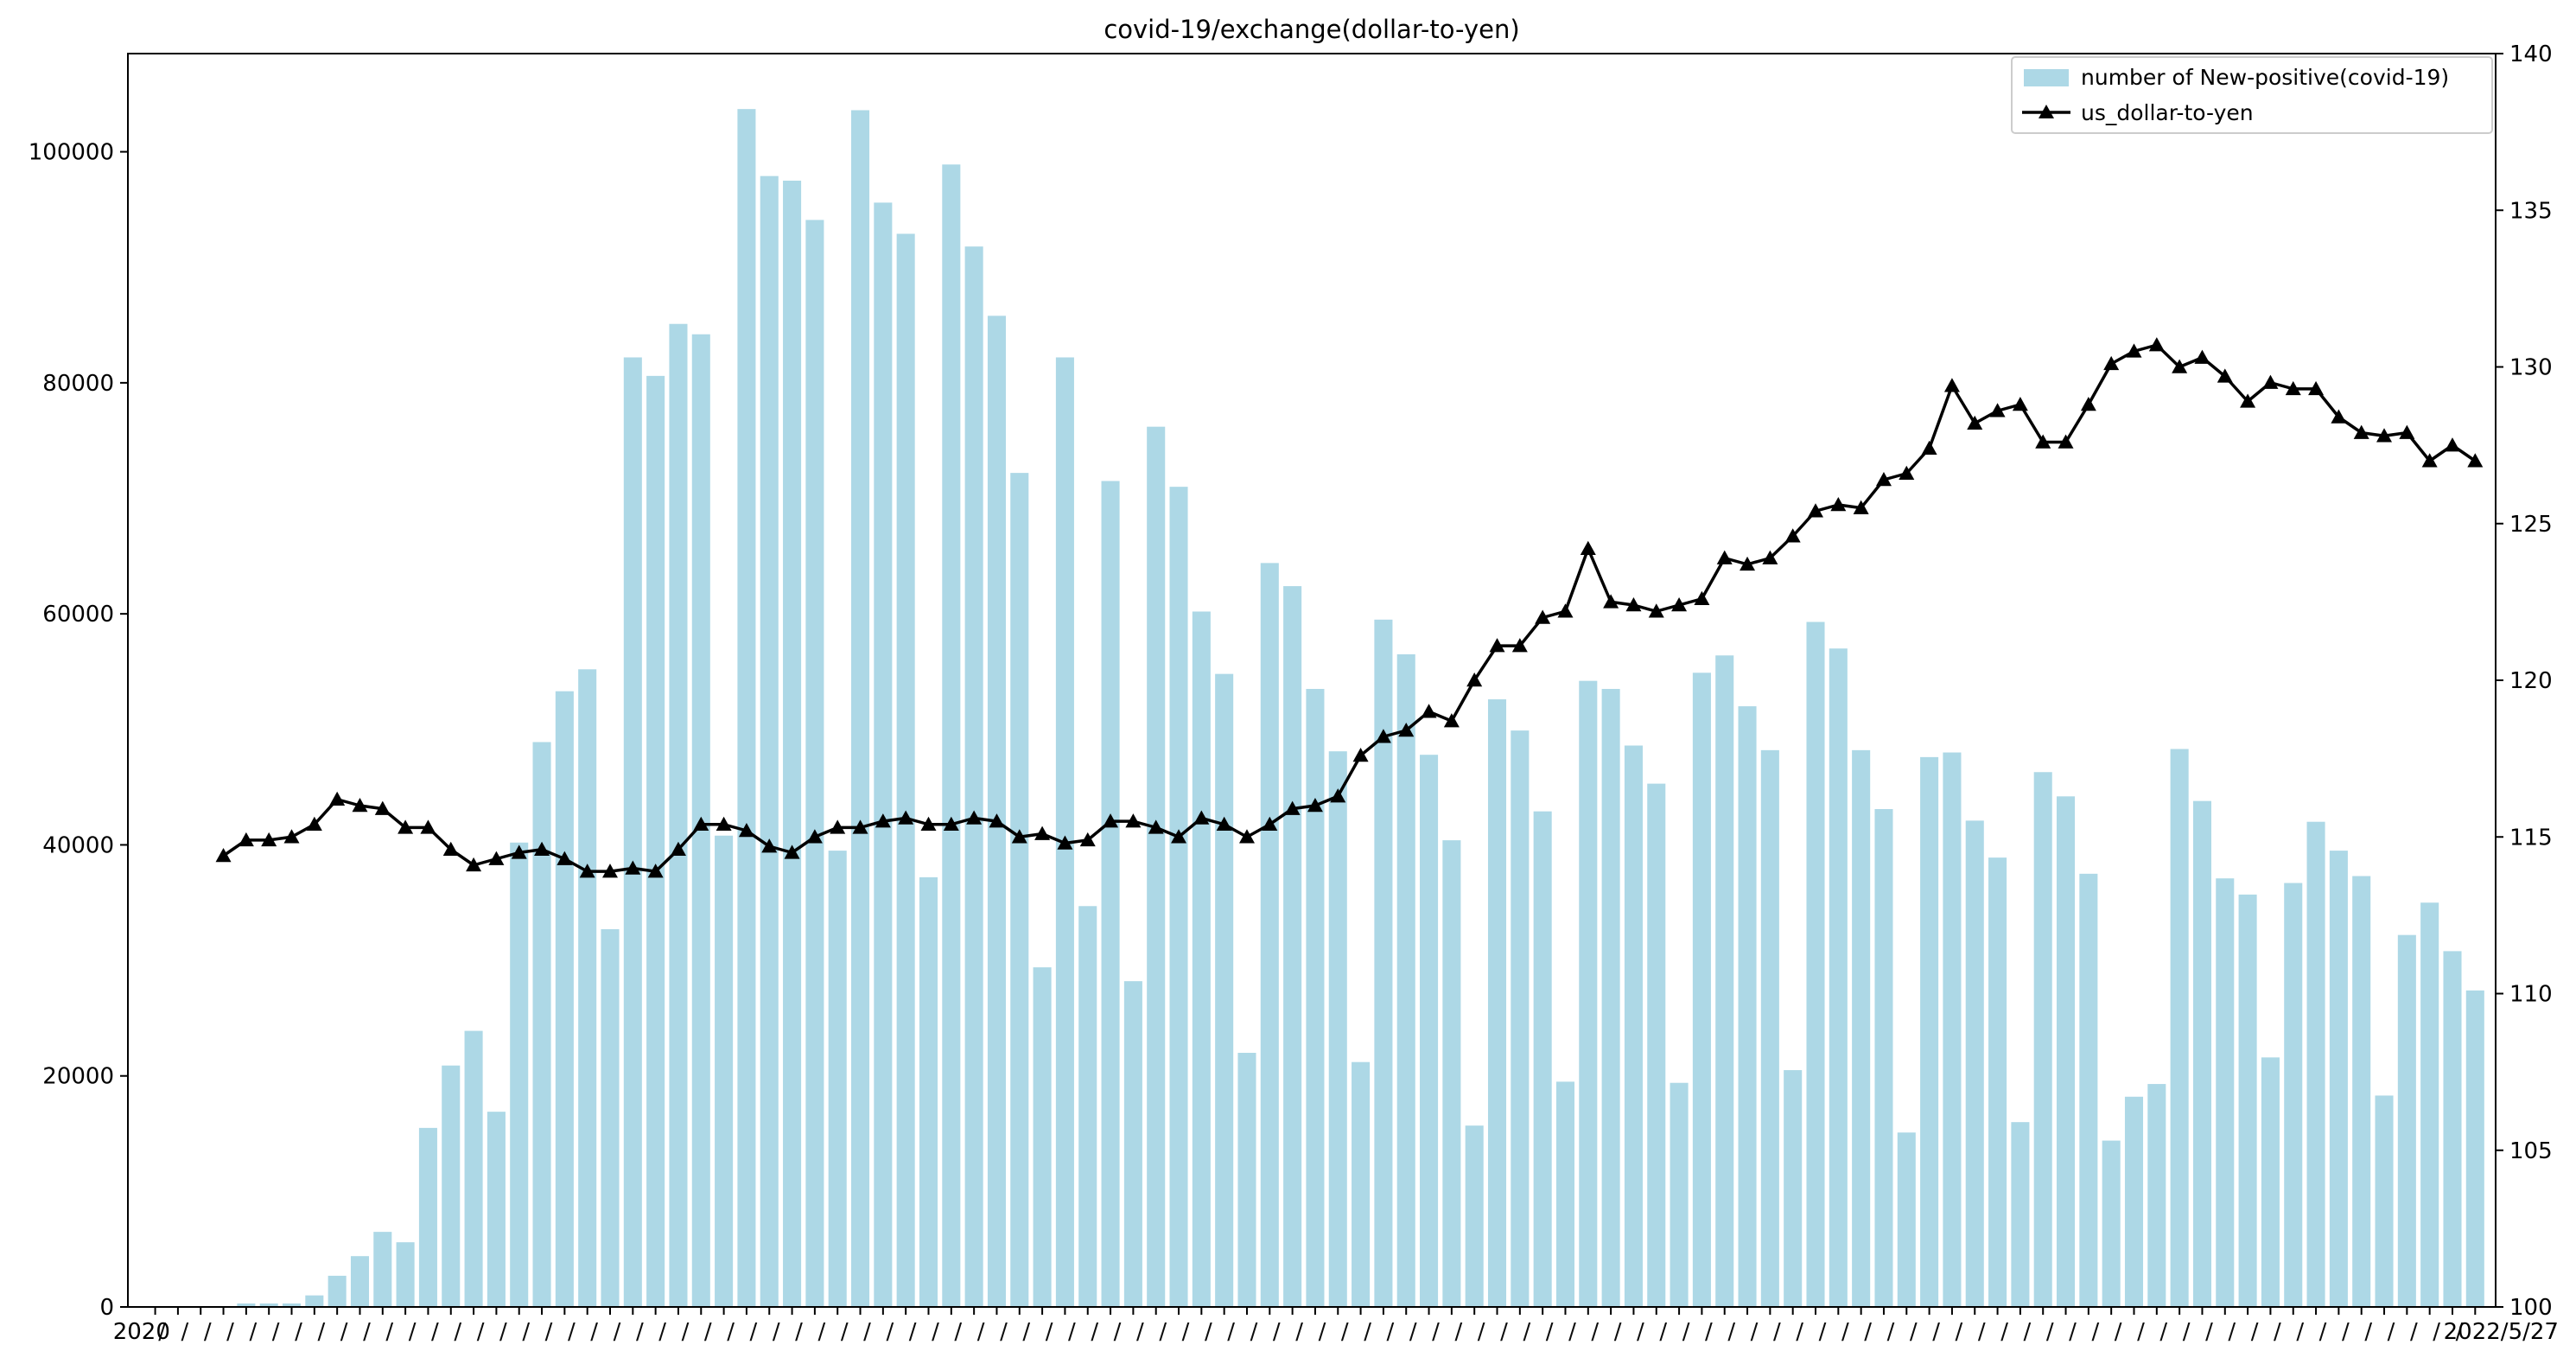  I want to click on left-tick-label: 60000, so click(78, 615).